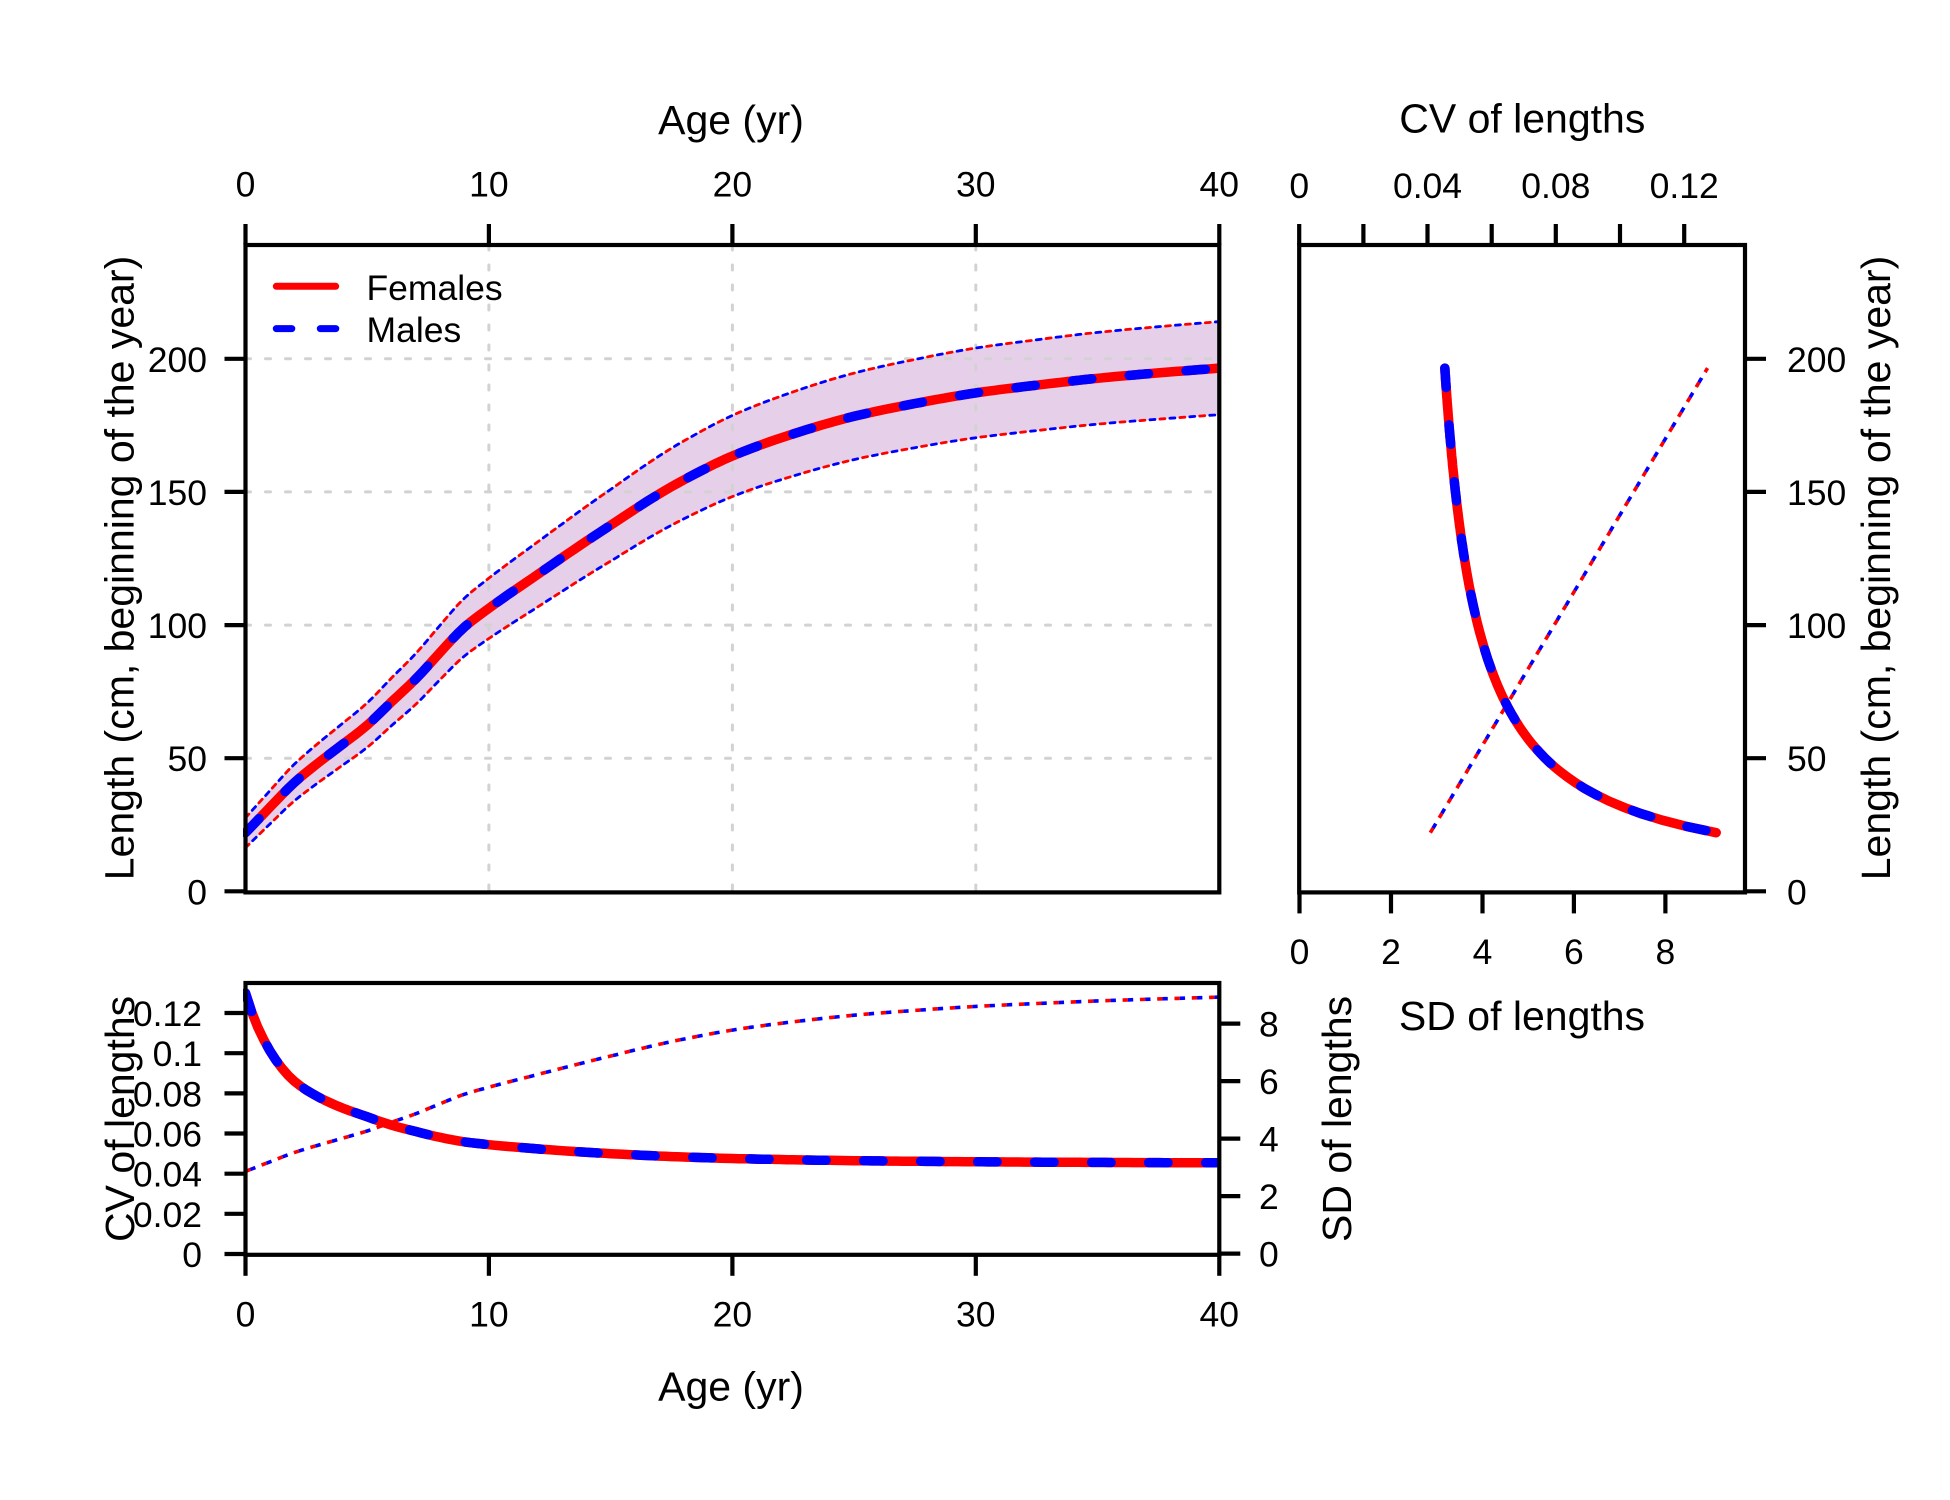 This screenshot has height=1500, width=1950. Describe the element at coordinates (167, 1215) in the screenshot. I see `svg-text: 0.02` at that location.